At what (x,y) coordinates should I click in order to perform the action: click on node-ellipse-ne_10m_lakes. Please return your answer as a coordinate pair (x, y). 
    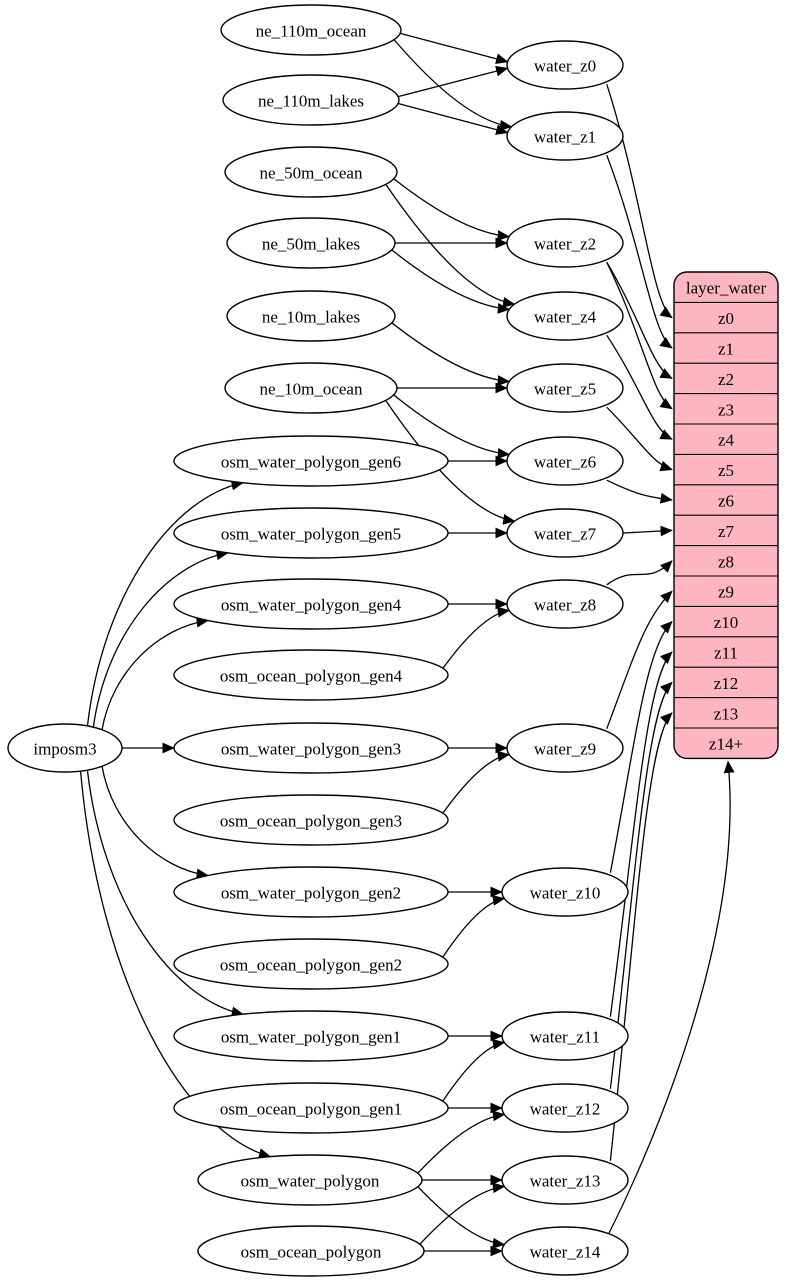
    Looking at the image, I should click on (311, 316).